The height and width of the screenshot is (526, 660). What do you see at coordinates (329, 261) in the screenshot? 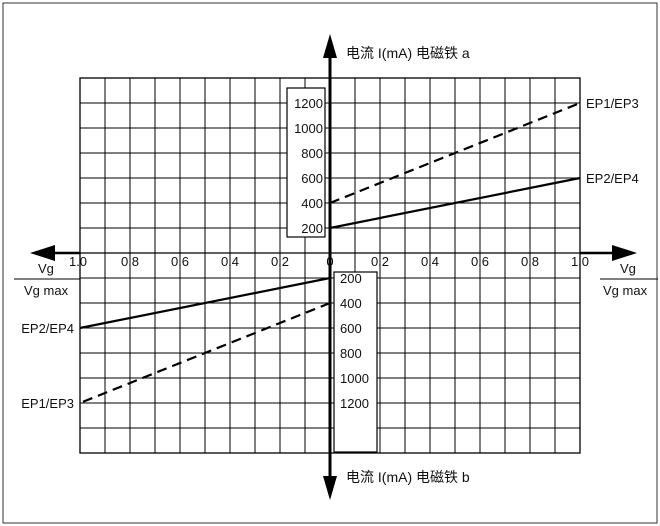
I see `x-tick-label: 0` at bounding box center [329, 261].